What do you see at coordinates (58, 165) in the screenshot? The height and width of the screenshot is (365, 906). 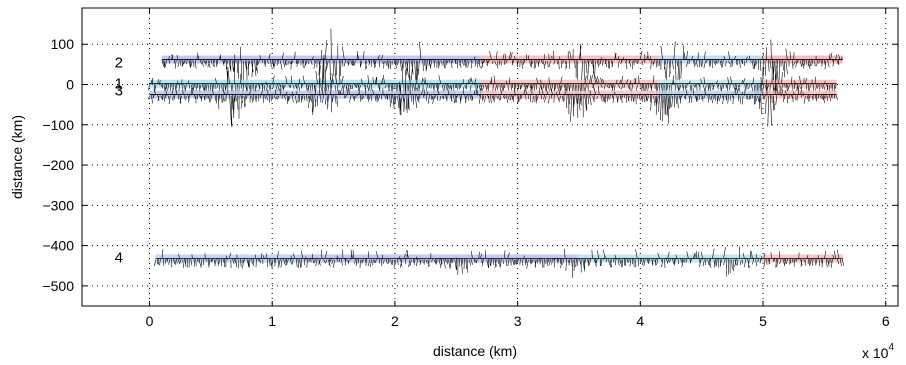 I see `y-tick-label: −200` at bounding box center [58, 165].